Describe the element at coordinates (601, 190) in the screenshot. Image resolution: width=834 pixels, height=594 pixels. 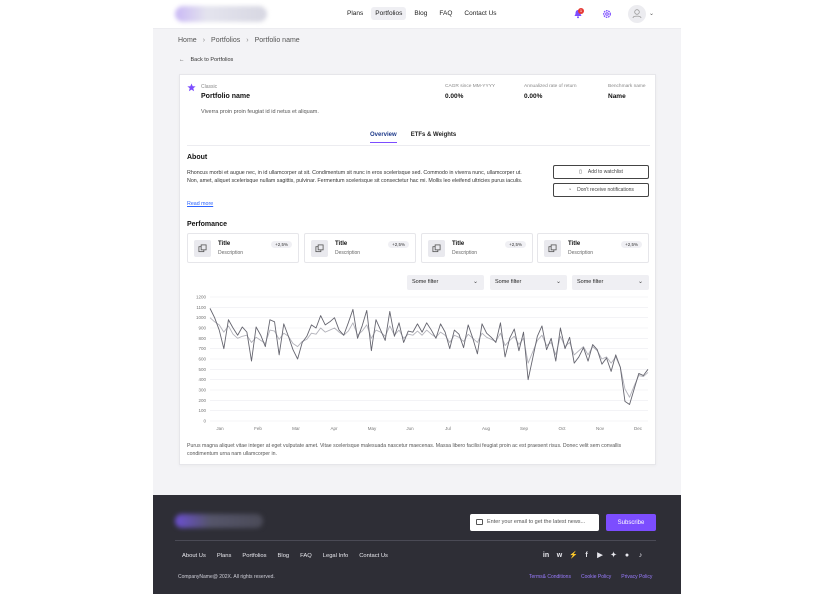
I see `notifications-button: ◔ Don't receive notifications` at that location.